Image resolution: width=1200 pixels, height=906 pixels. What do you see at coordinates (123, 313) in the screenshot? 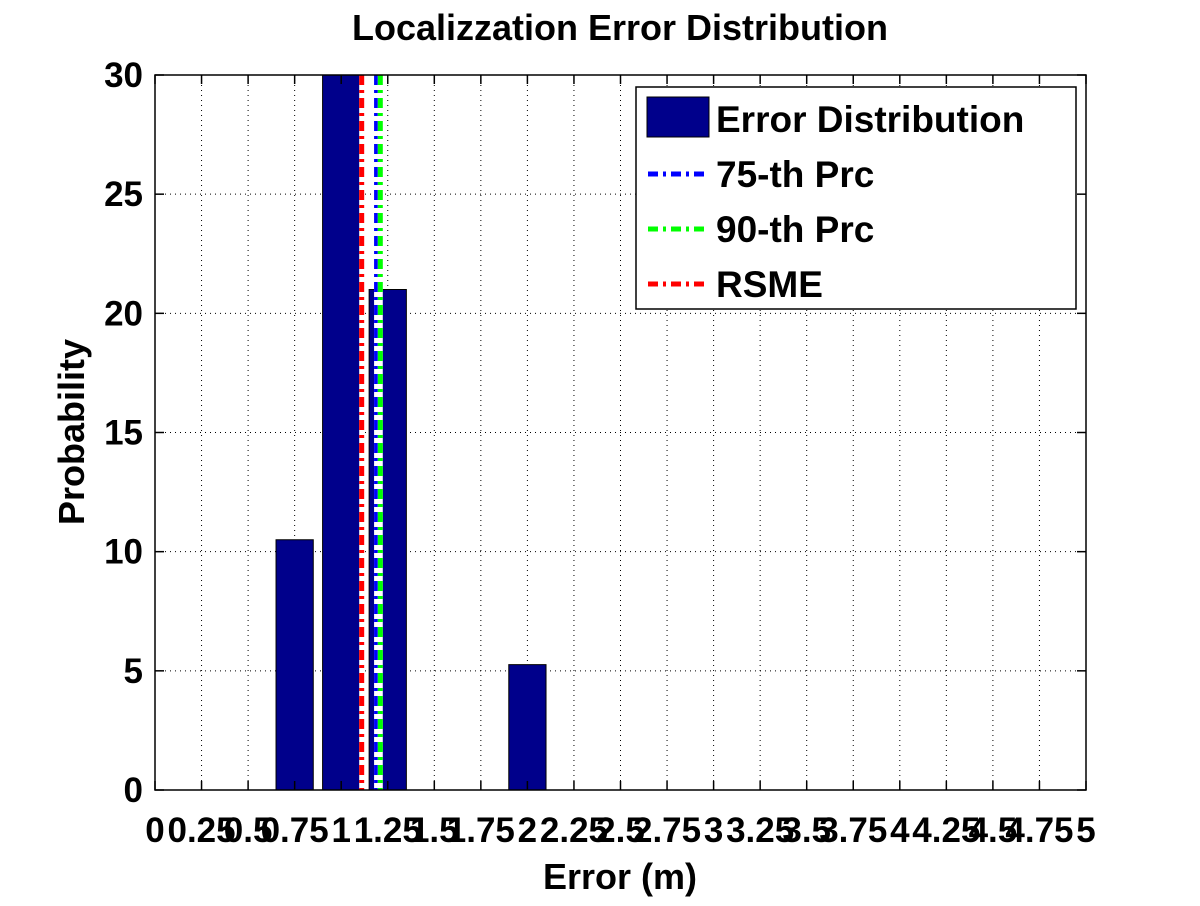
I see `y-tick-label: 20` at bounding box center [123, 313].